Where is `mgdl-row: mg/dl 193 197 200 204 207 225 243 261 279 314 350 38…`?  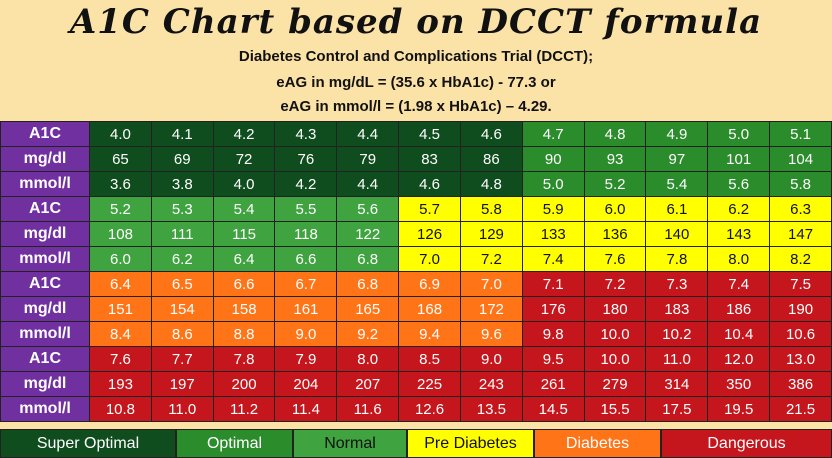 mgdl-row: mg/dl 193 197 200 204 207 225 243 261 279 314 350 38… is located at coordinates (416, 384).